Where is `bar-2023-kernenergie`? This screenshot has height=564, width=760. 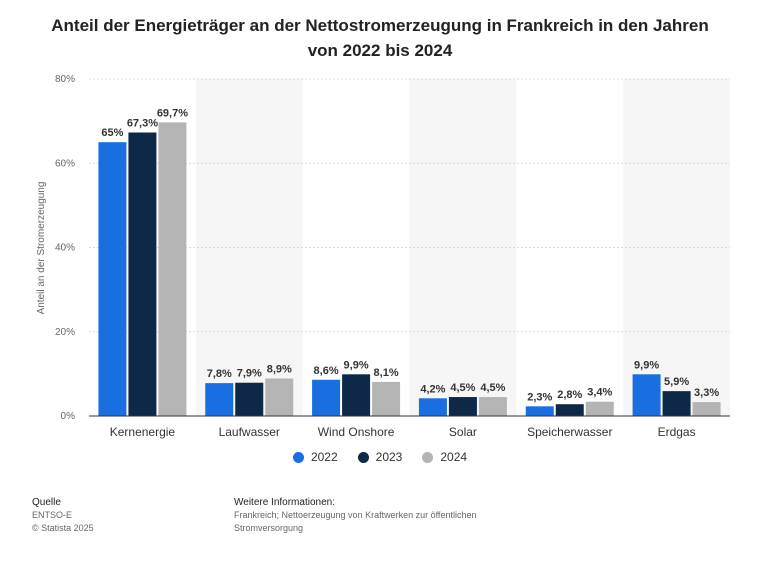
bar-2023-kernenergie is located at coordinates (142, 274).